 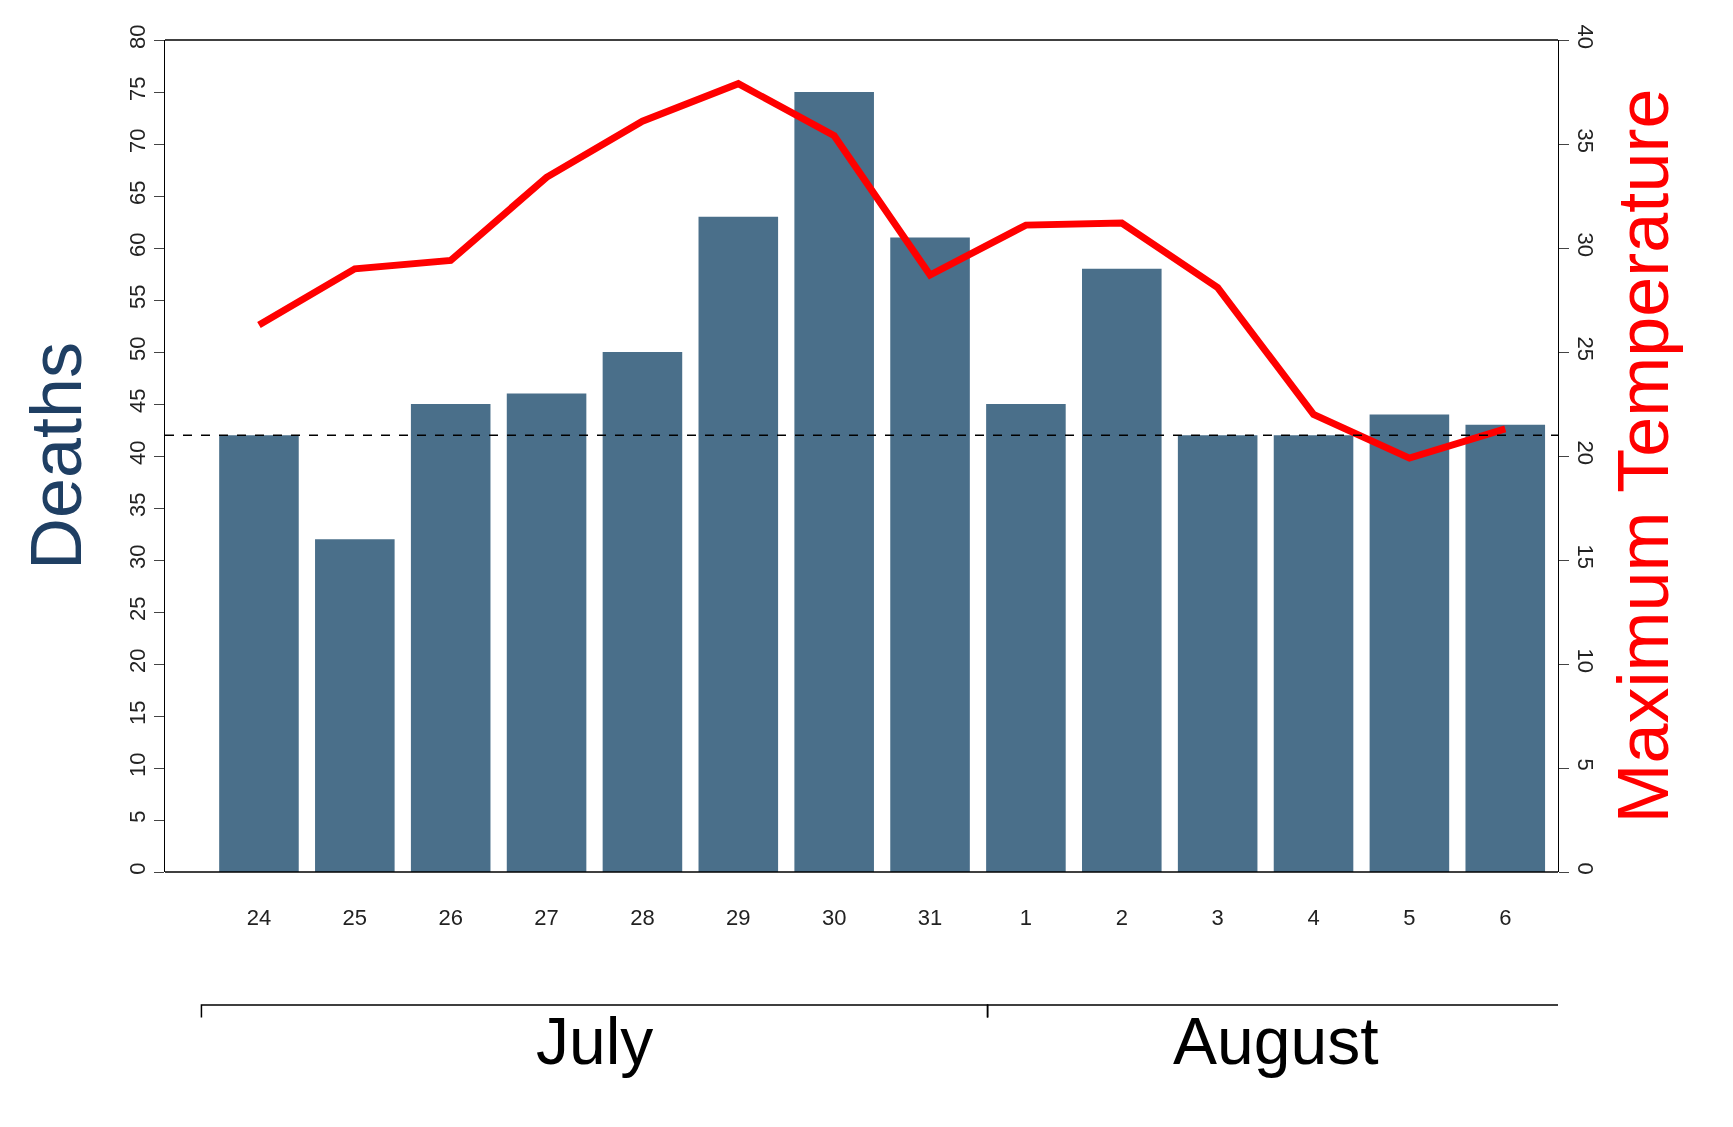 I want to click on x-tick-label: 30, so click(x=834, y=917).